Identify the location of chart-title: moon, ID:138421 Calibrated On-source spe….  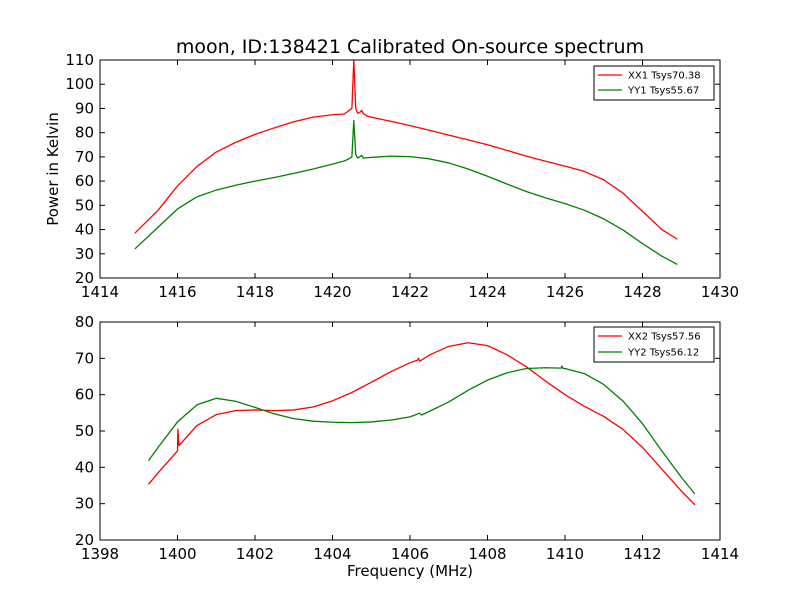
(410, 47).